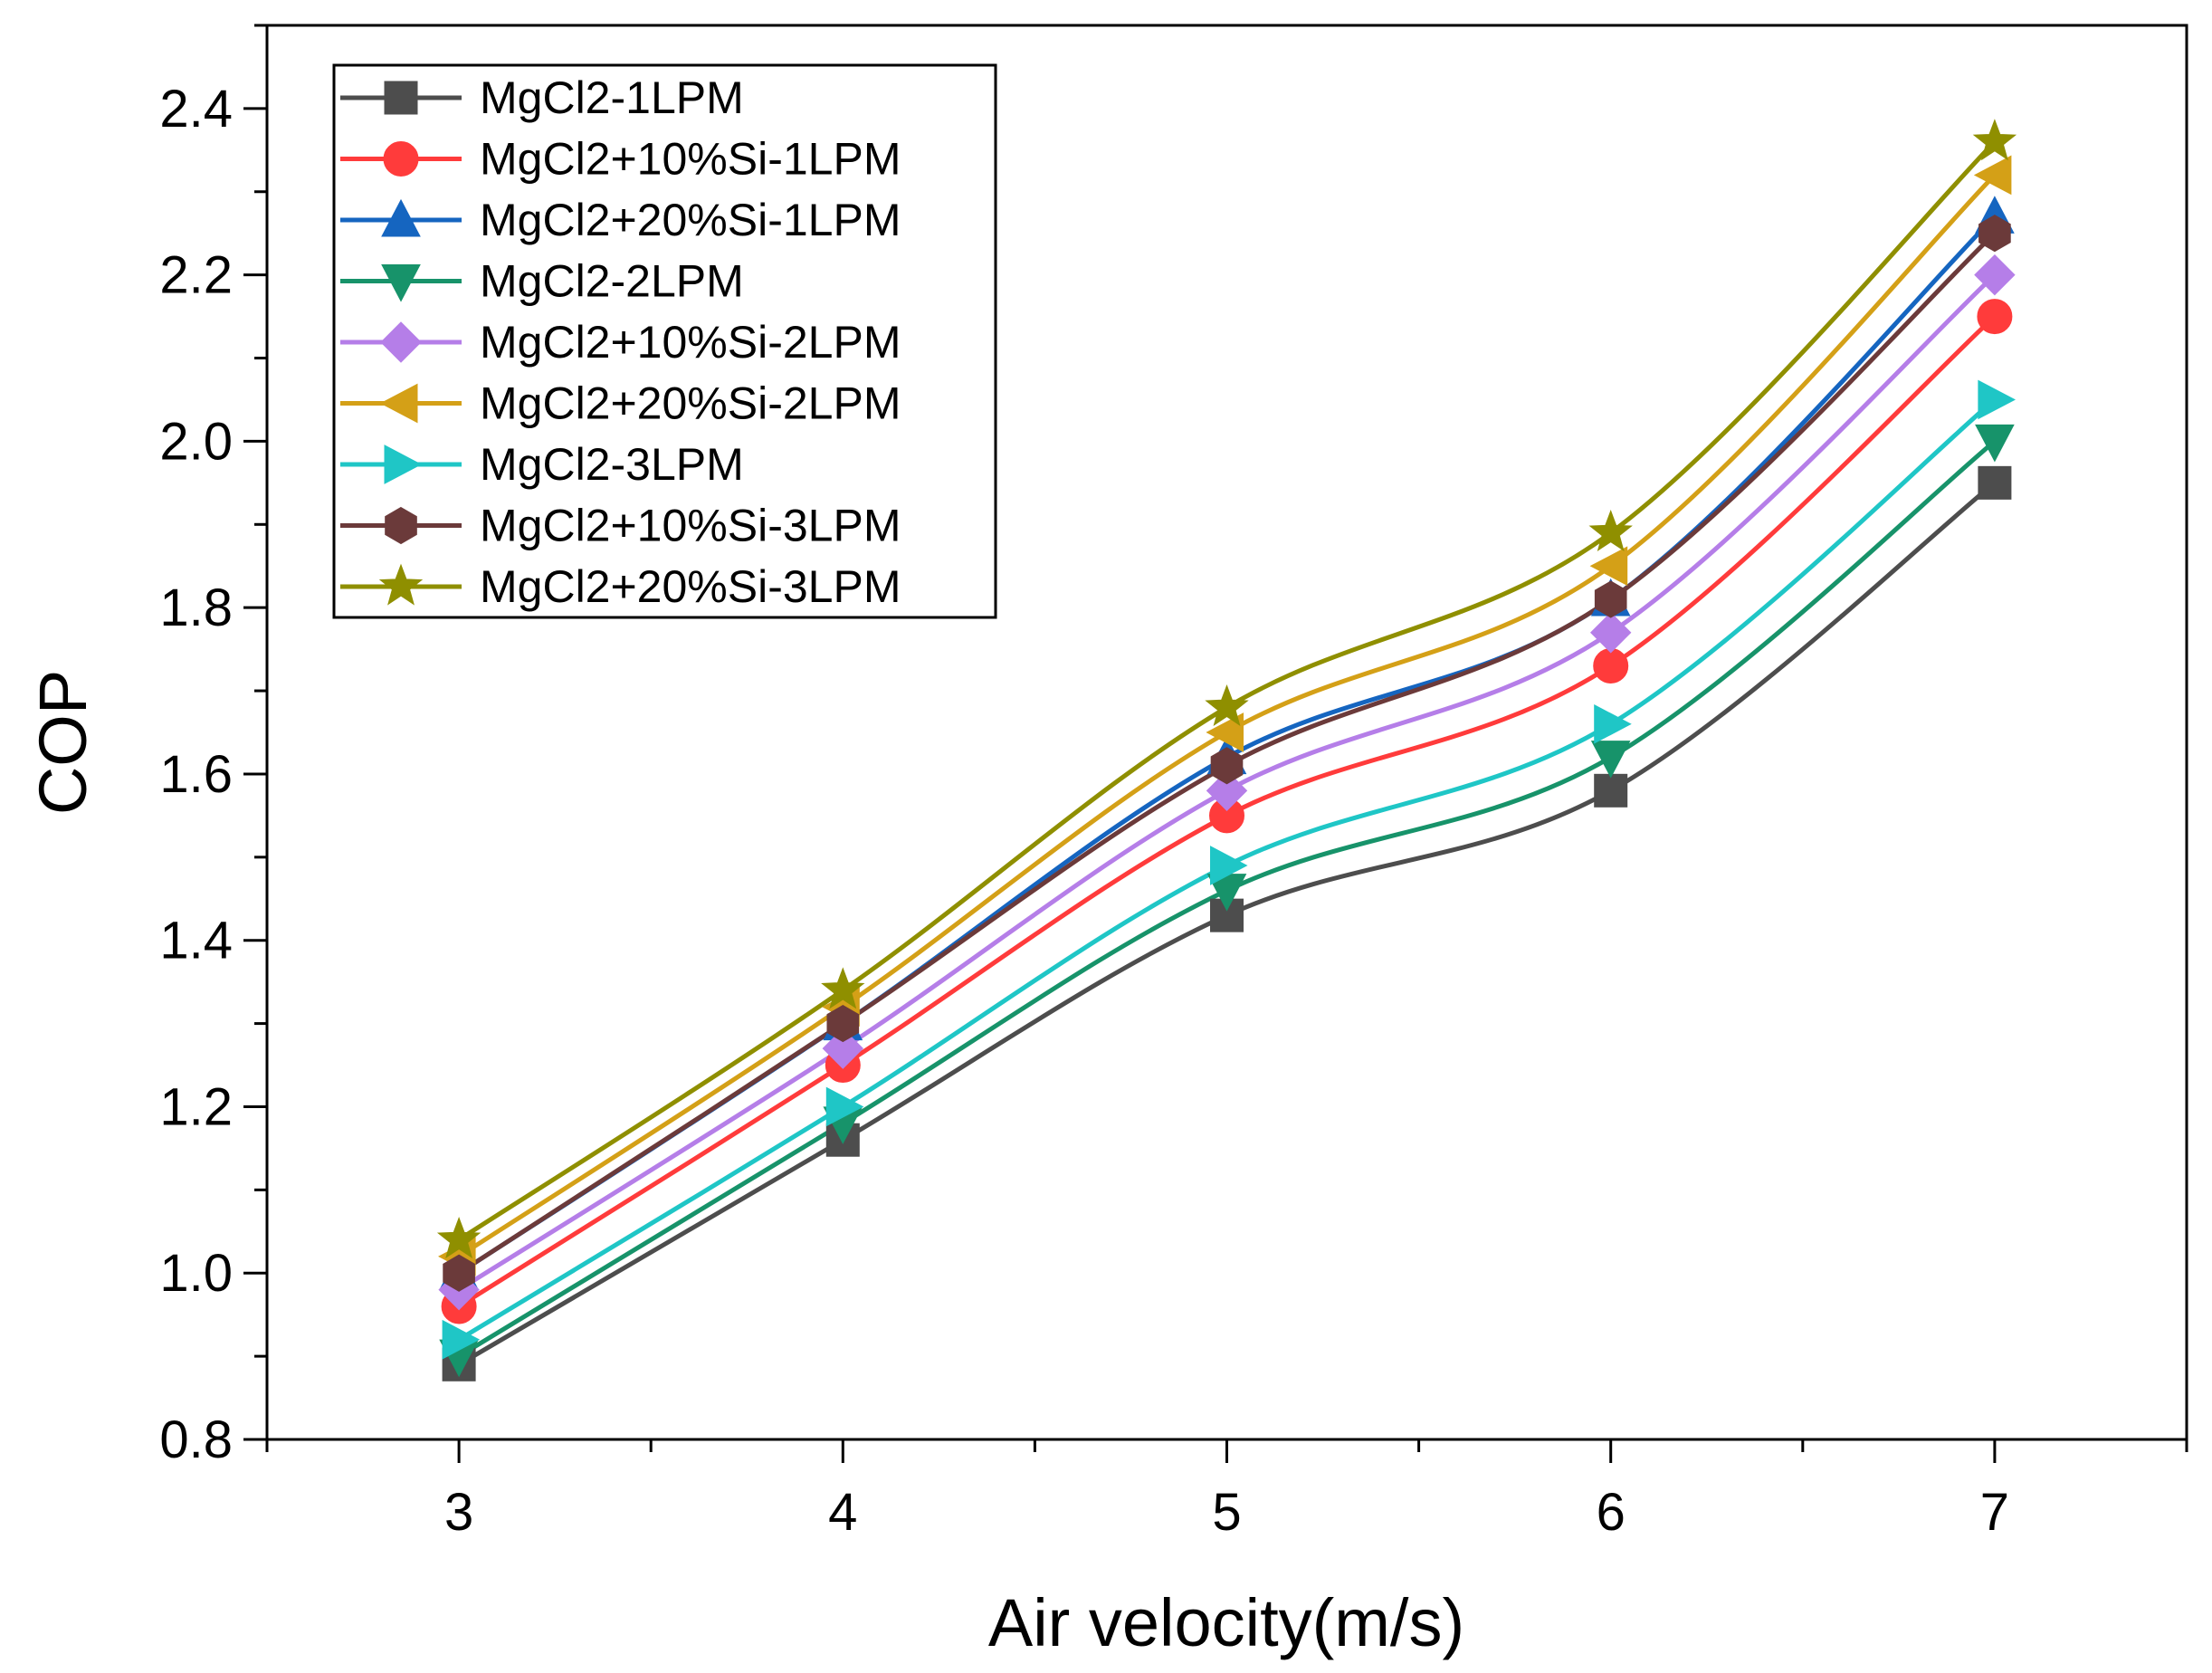 The image size is (2212, 1673). Describe the element at coordinates (690, 220) in the screenshot. I see `legend-label: MgCl2+20%Si-1LPM` at that location.